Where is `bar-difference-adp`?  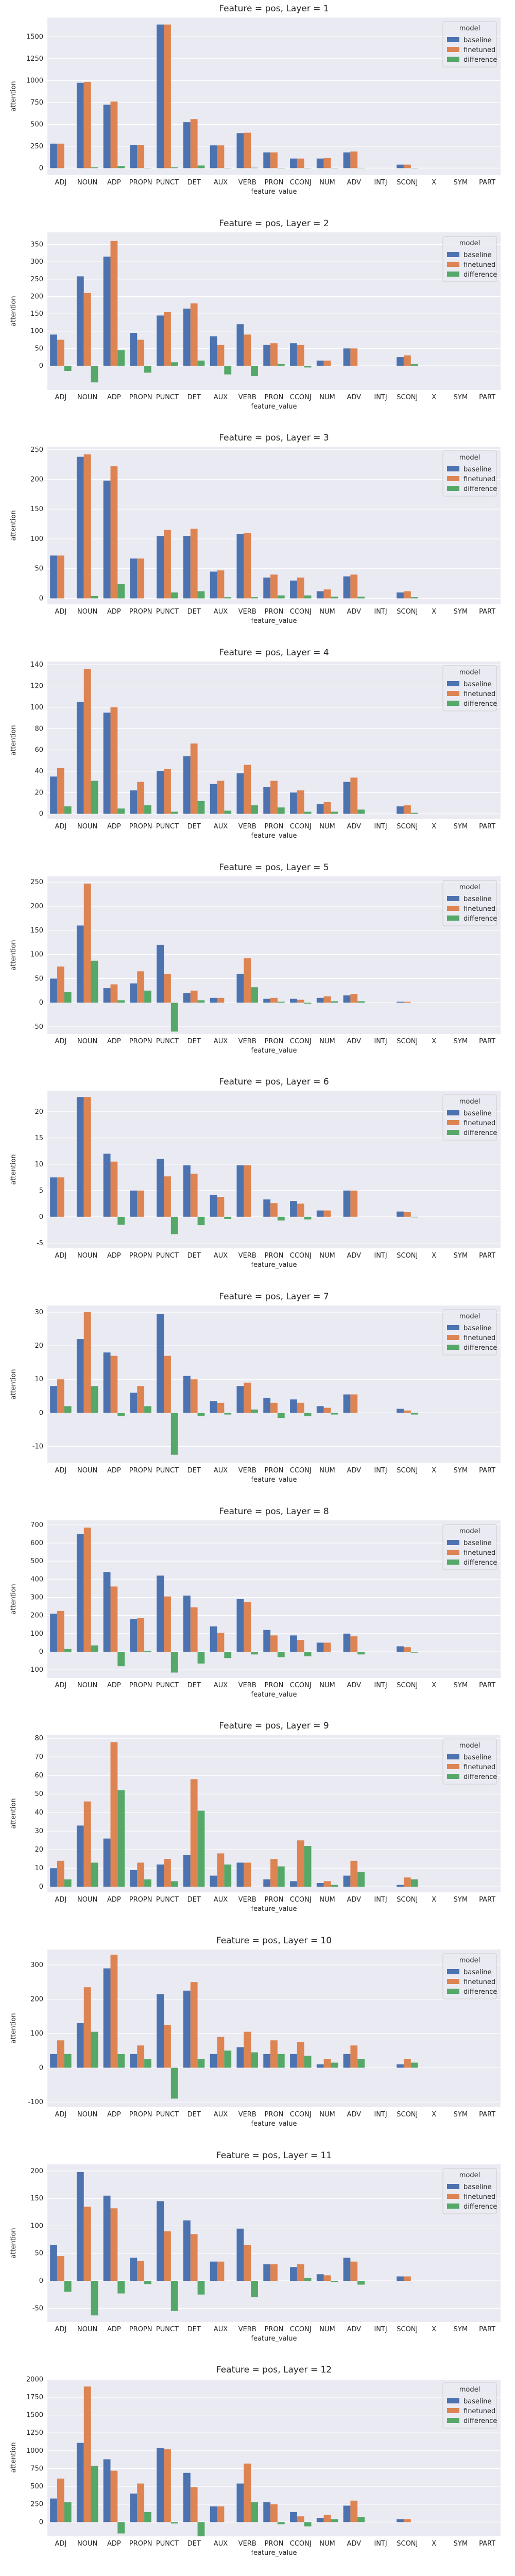
bar-difference-adp is located at coordinates (121, 1221).